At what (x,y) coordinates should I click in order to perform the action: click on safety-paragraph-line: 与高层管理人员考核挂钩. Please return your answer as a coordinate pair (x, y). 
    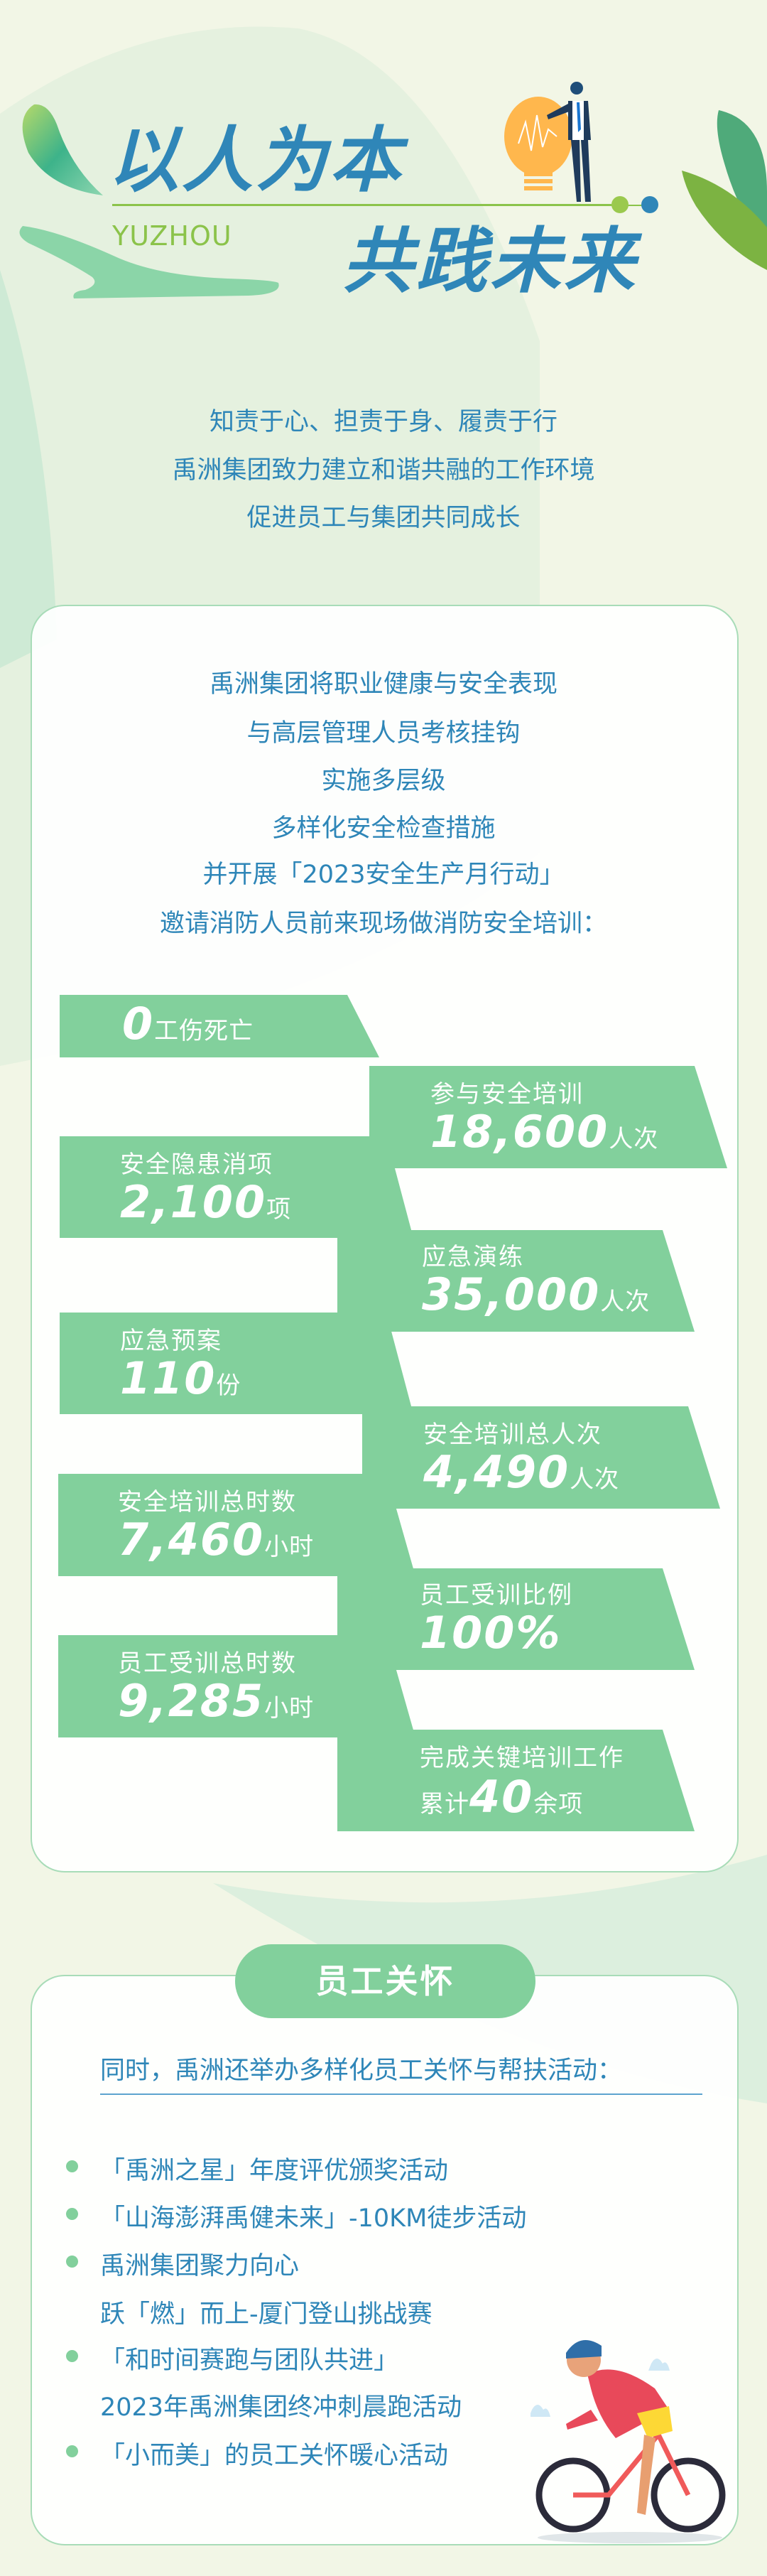
    Looking at the image, I should click on (383, 734).